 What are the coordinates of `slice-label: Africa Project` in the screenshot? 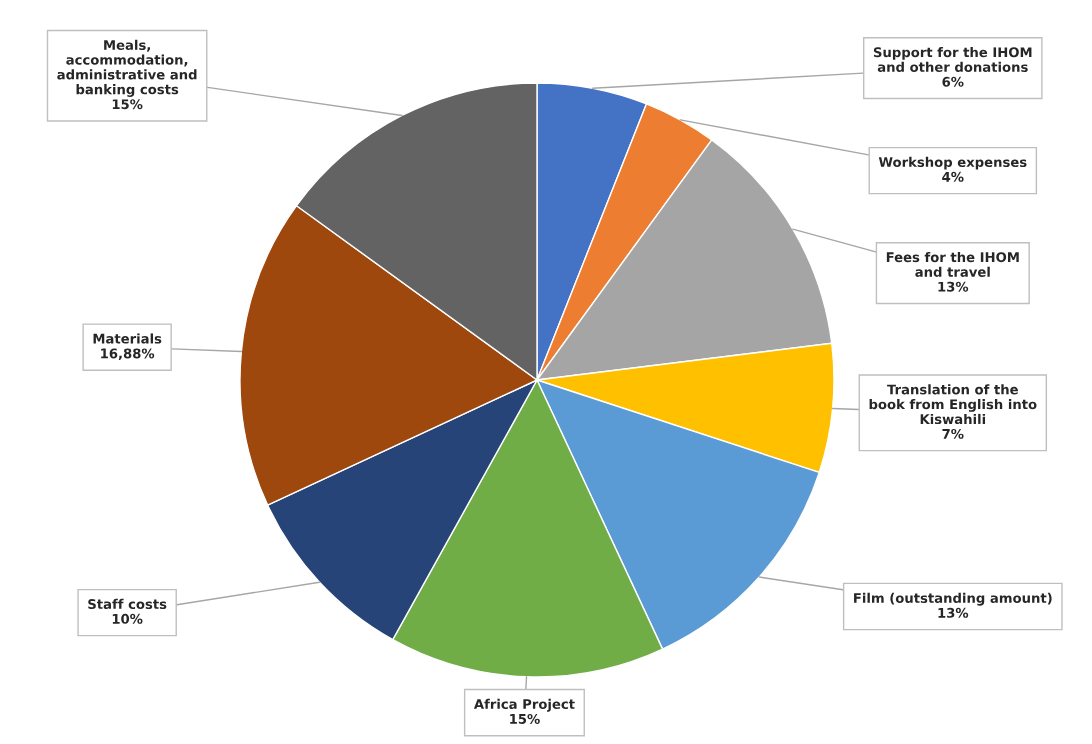 It's located at (524, 705).